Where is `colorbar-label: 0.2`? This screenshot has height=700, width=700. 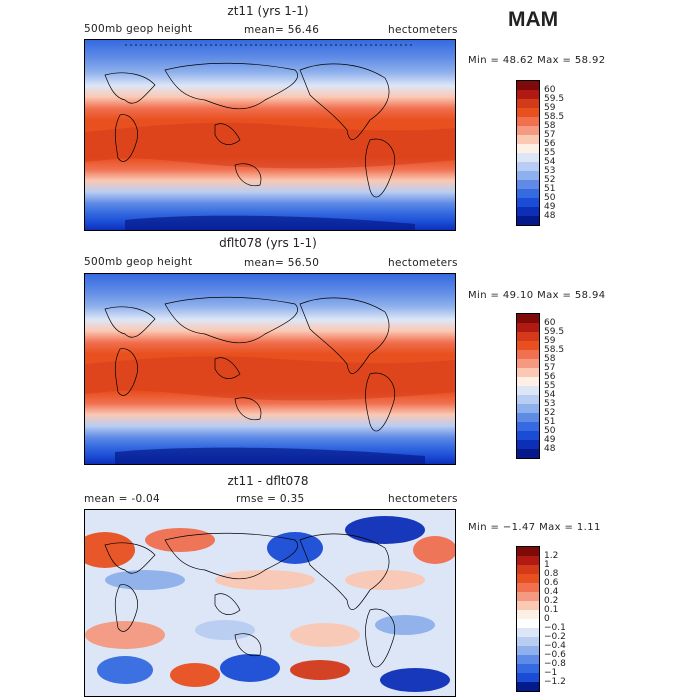
colorbar-label: 0.2 is located at coordinates (551, 601).